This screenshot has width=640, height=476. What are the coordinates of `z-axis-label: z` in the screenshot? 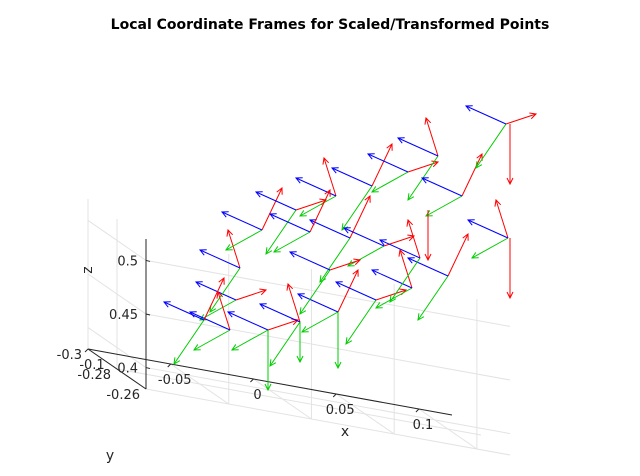 It's located at (88, 269).